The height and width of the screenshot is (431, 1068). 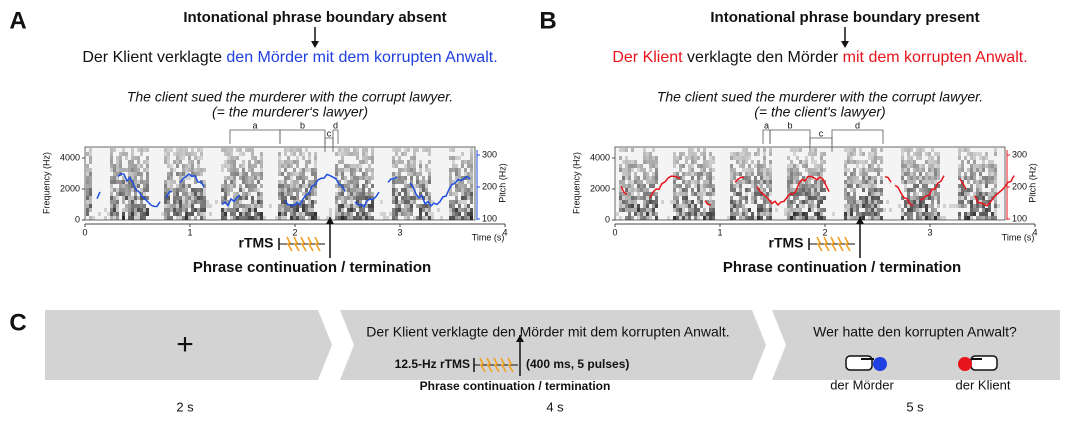 What do you see at coordinates (983, 384) in the screenshot?
I see `option-label: der Klient` at bounding box center [983, 384].